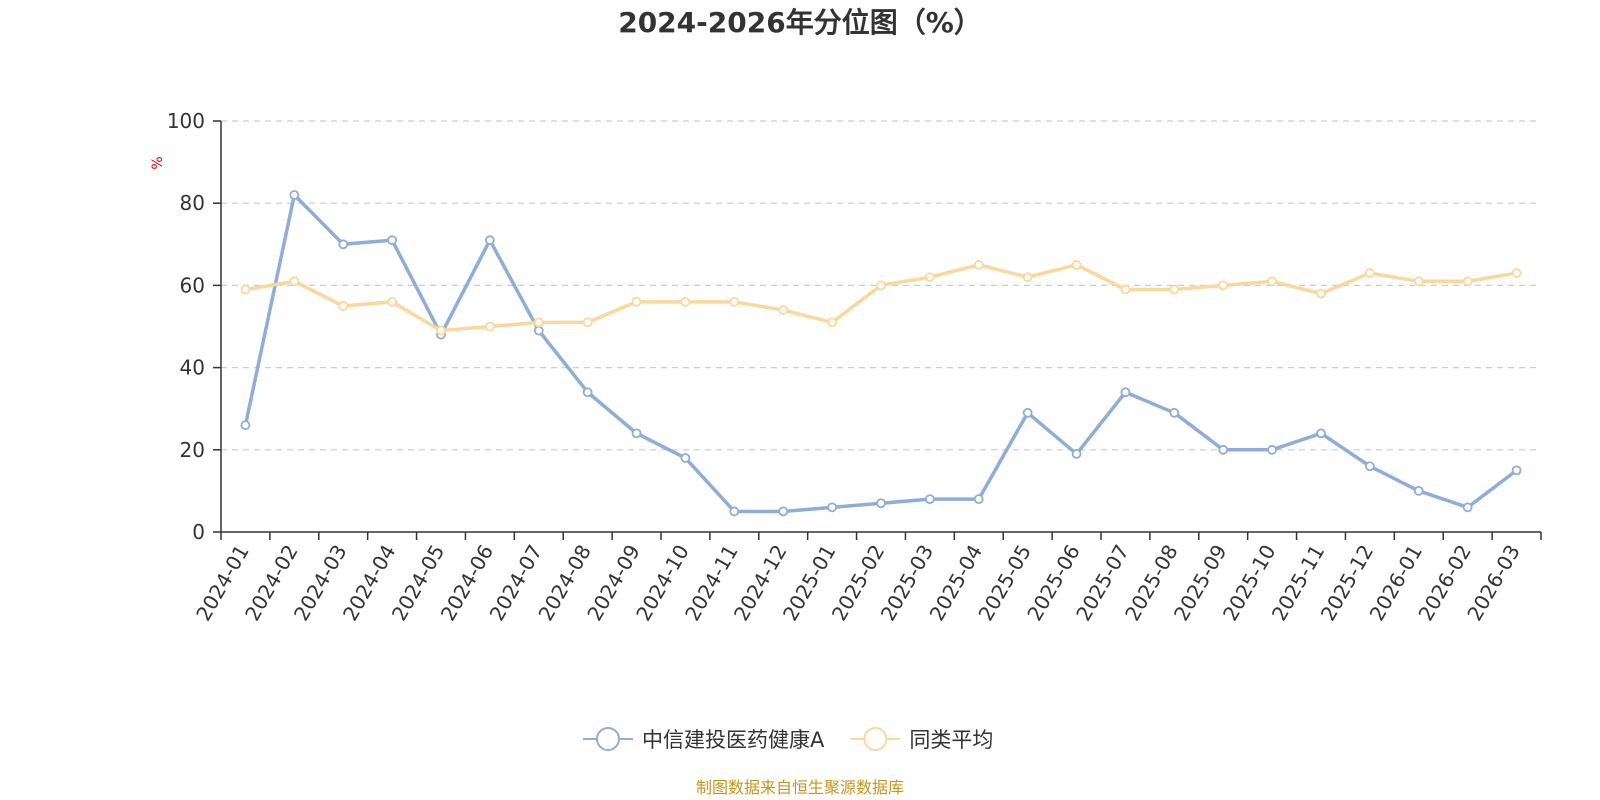 This screenshot has height=800, width=1600. I want to click on y-tick-label-40: 40, so click(192, 368).